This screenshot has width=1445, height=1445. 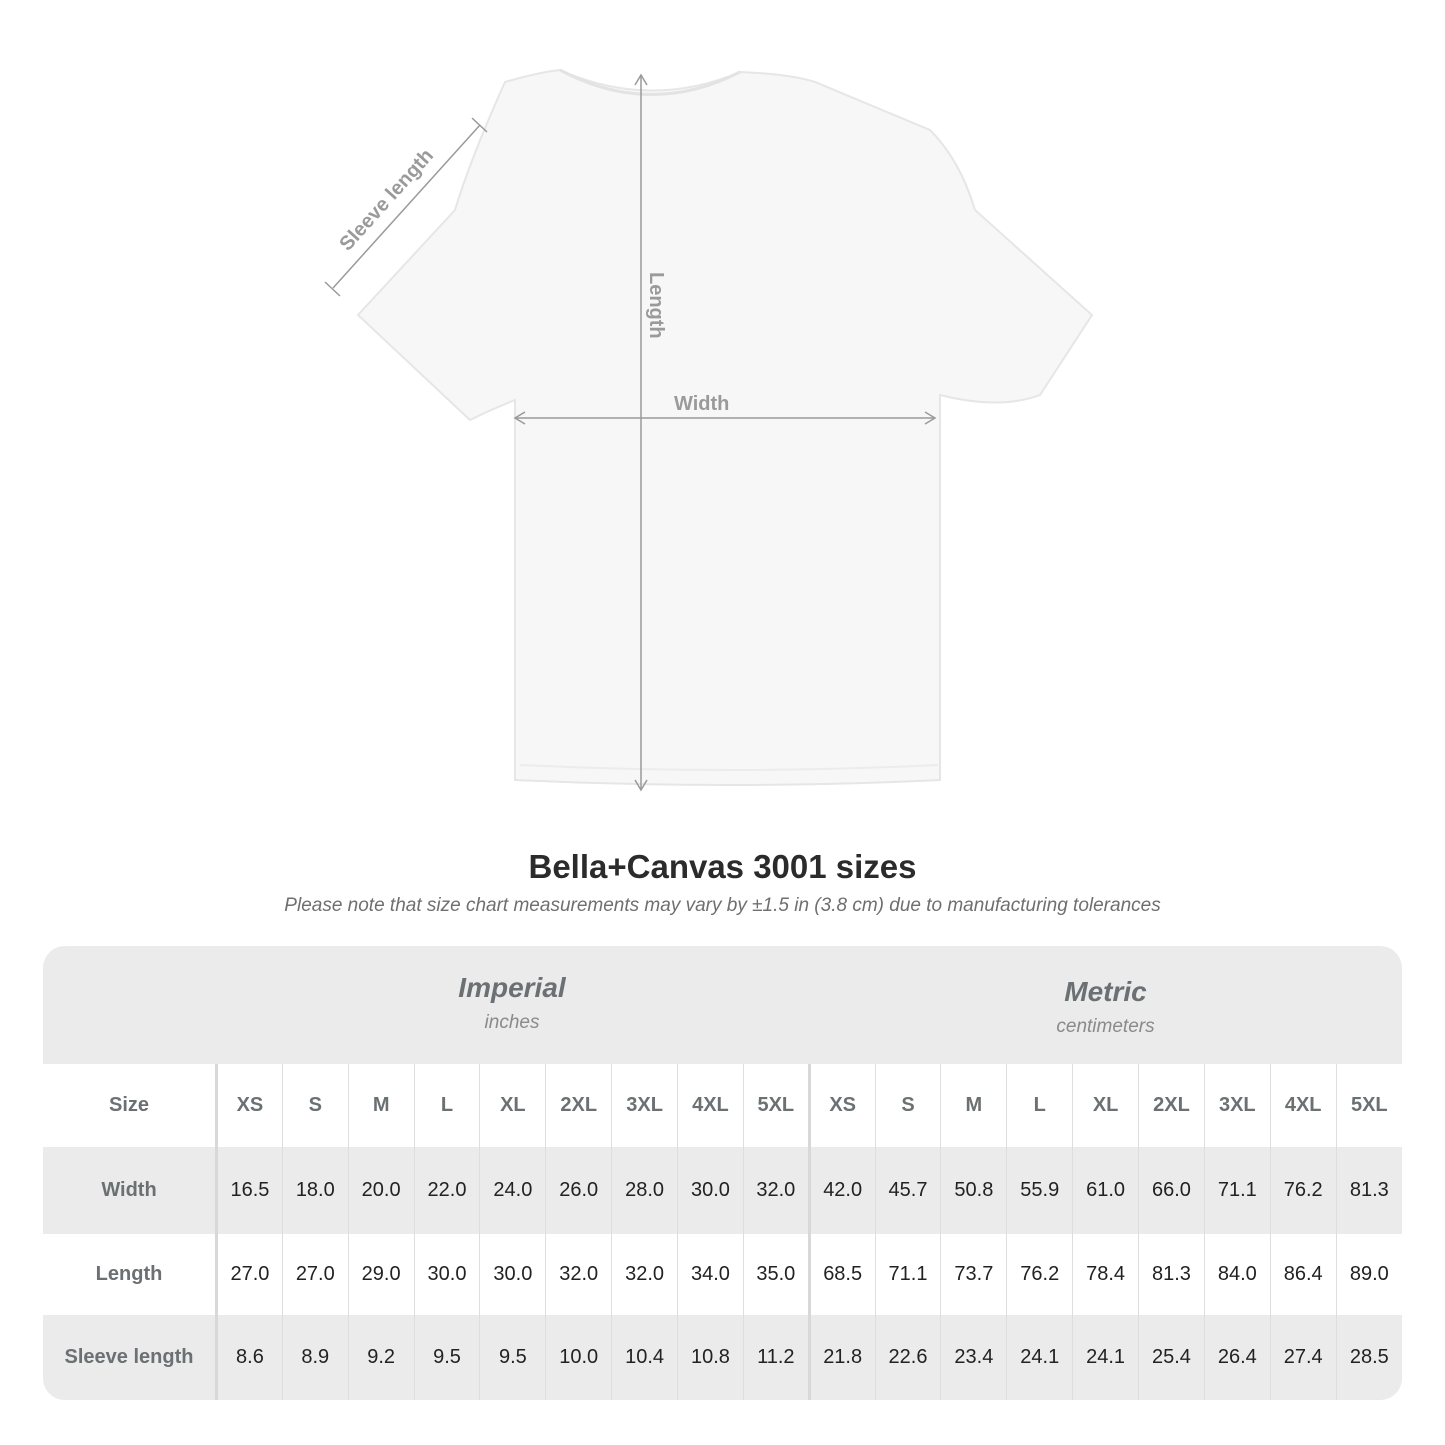 I want to click on imperial-value-cell: 26.0, so click(x=578, y=1190).